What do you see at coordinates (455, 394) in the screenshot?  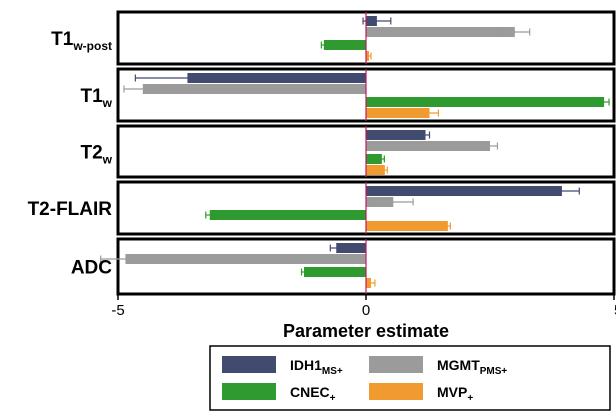 I see `legend-label: MVP+` at bounding box center [455, 394].